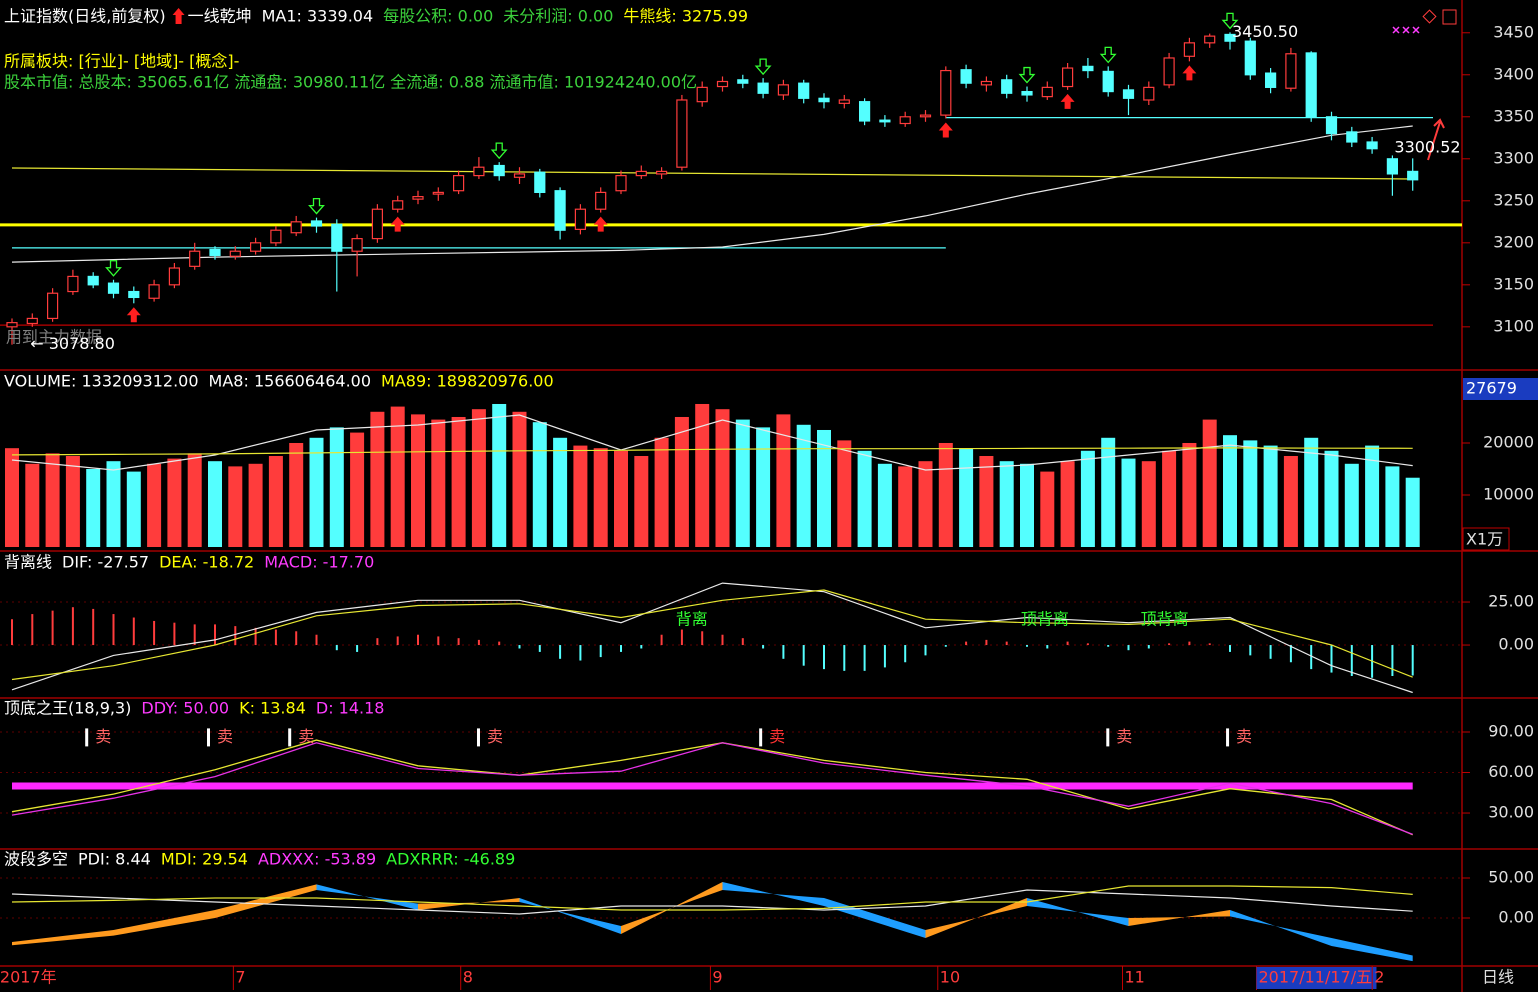  Describe the element at coordinates (1379, 977) in the screenshot. I see `time-label: 2` at that location.